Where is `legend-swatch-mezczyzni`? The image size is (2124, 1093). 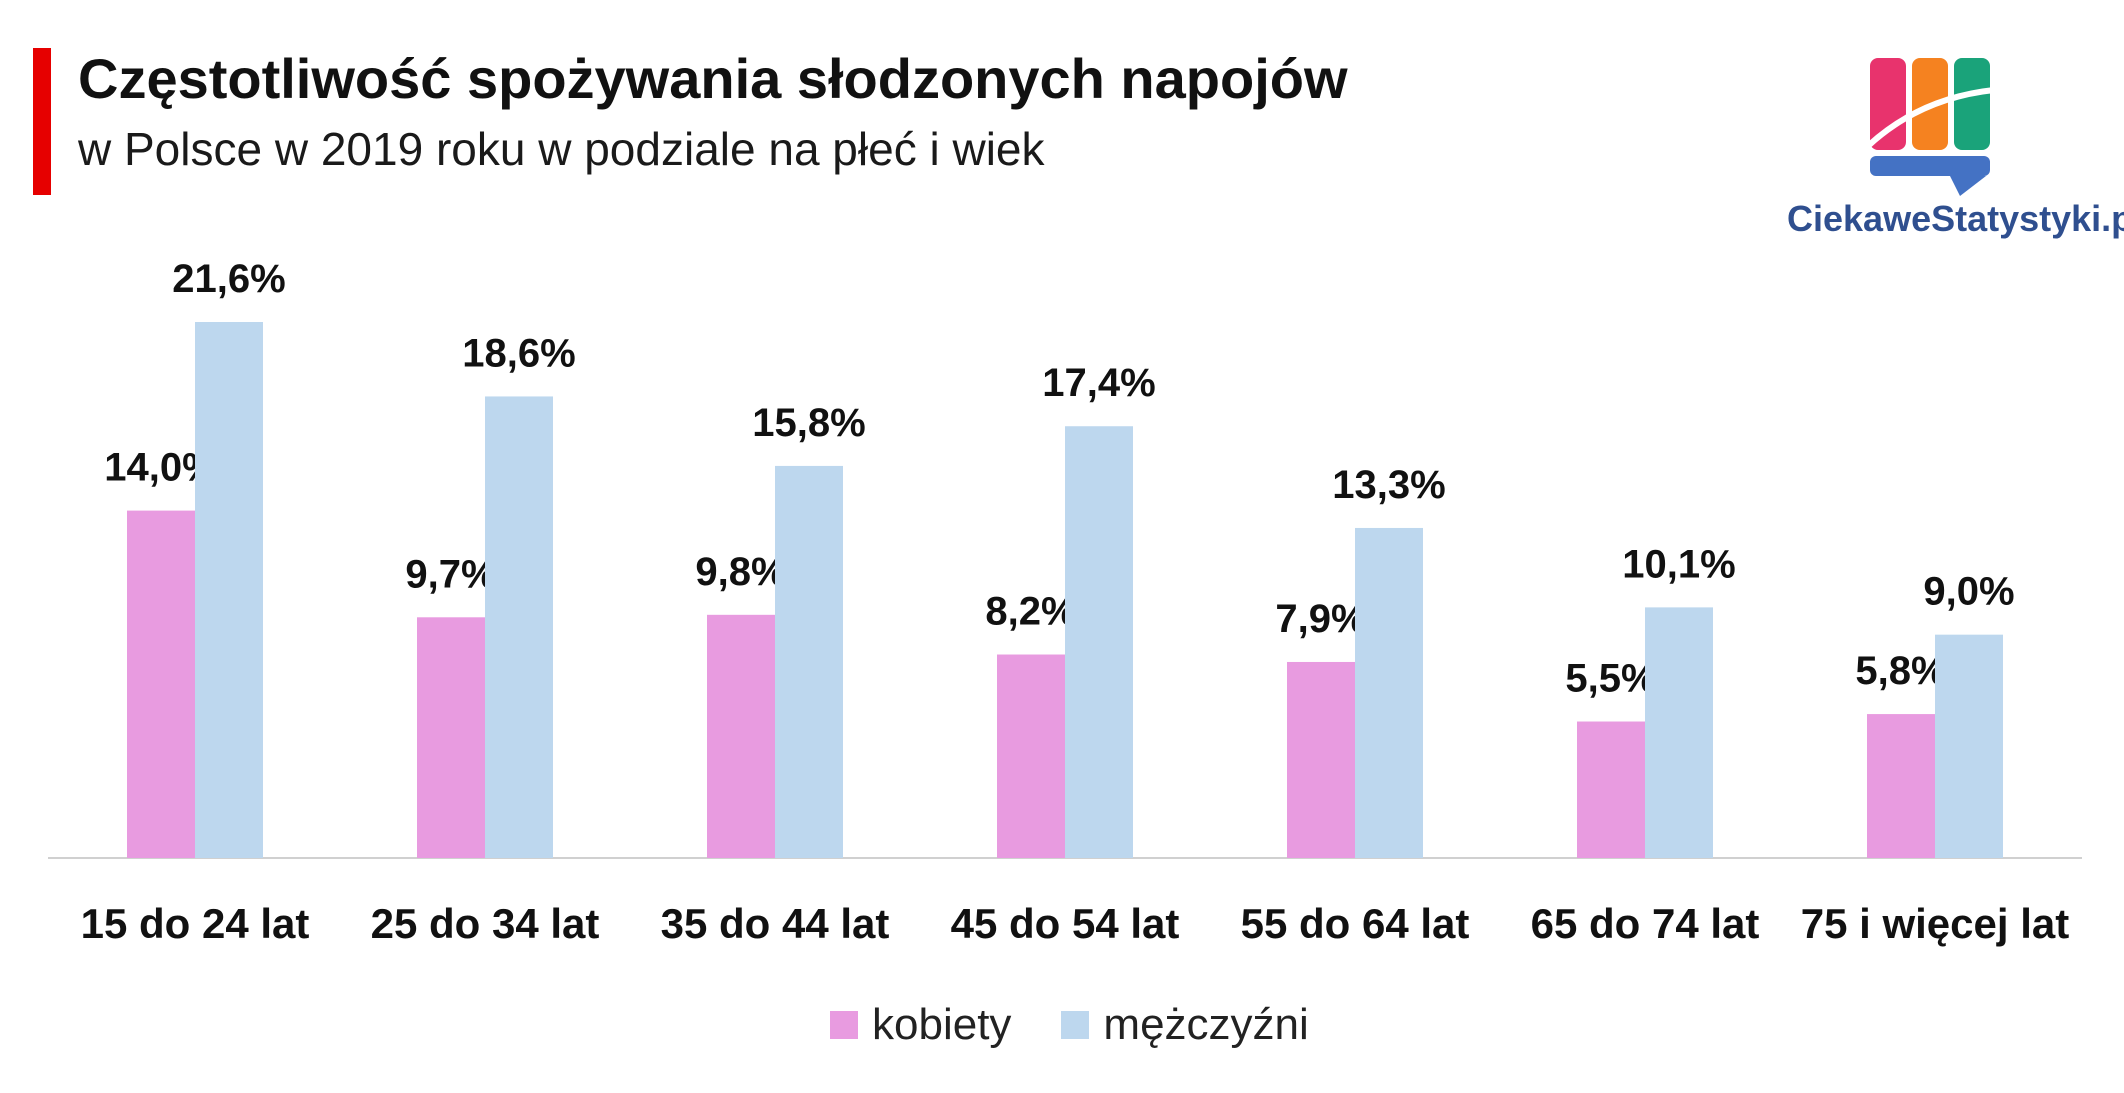
legend-swatch-mezczyzni is located at coordinates (1075, 1025).